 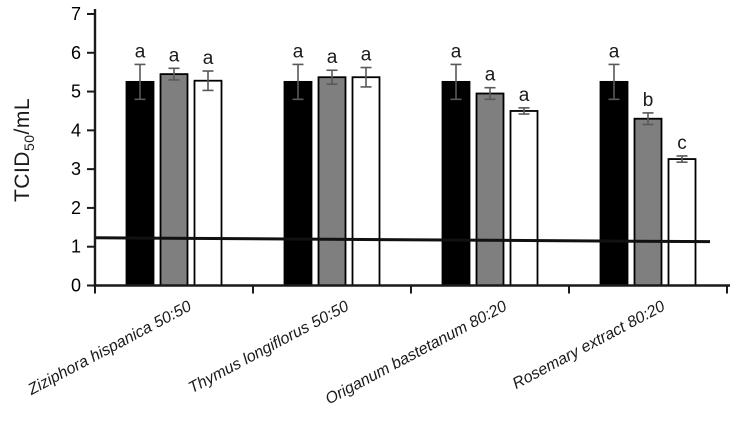 I want to click on reference-line, so click(x=402, y=240).